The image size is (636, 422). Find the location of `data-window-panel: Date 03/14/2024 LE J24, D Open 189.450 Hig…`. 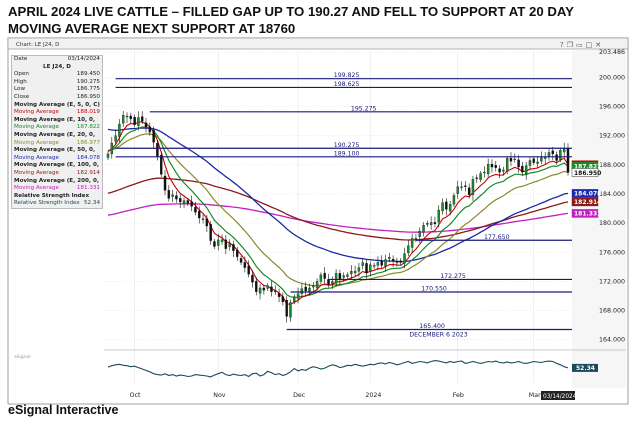

data-window-panel: Date 03/14/2024 LE J24, D Open 189.450 Hig… is located at coordinates (57, 132).